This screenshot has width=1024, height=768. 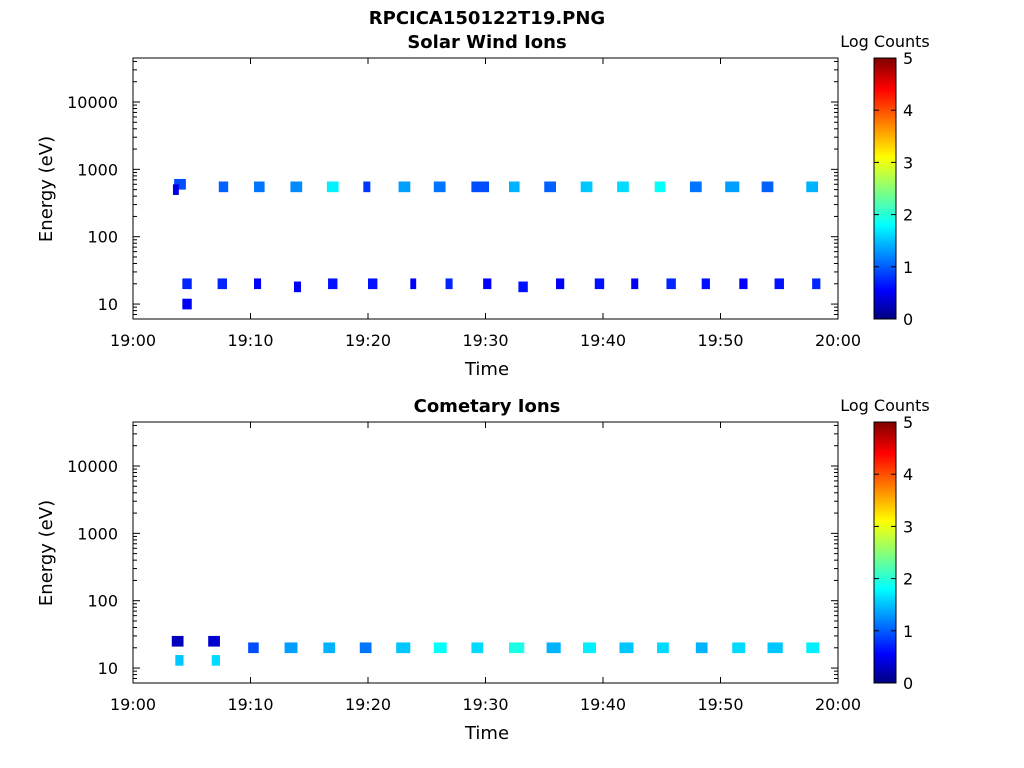 What do you see at coordinates (908, 526) in the screenshot?
I see `colorbar-tick-label: 3` at bounding box center [908, 526].